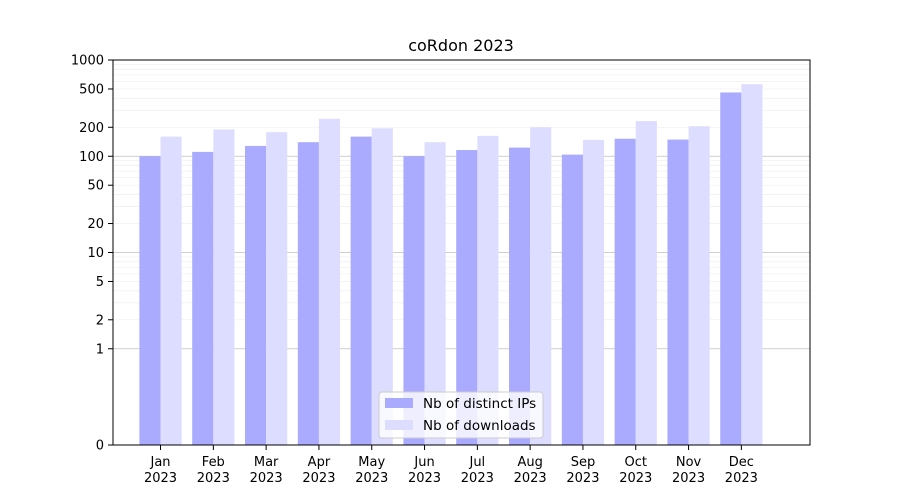 Image resolution: width=900 pixels, height=500 pixels. Describe the element at coordinates (479, 426) in the screenshot. I see `legend-label: Nb of downloads` at that location.